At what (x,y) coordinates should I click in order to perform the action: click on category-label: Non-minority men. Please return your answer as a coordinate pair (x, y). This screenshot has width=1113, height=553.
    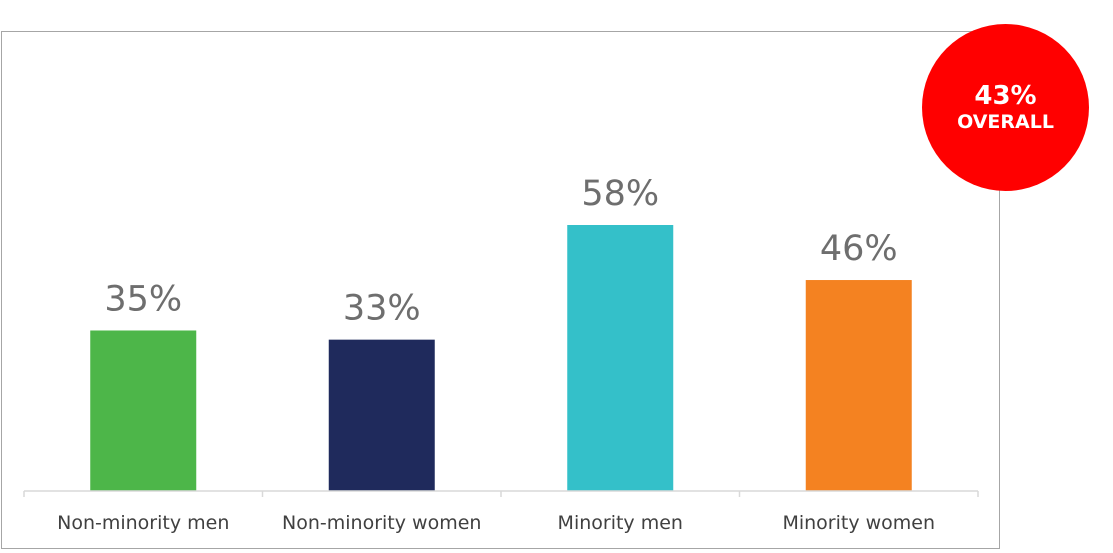
    Looking at the image, I should click on (143, 523).